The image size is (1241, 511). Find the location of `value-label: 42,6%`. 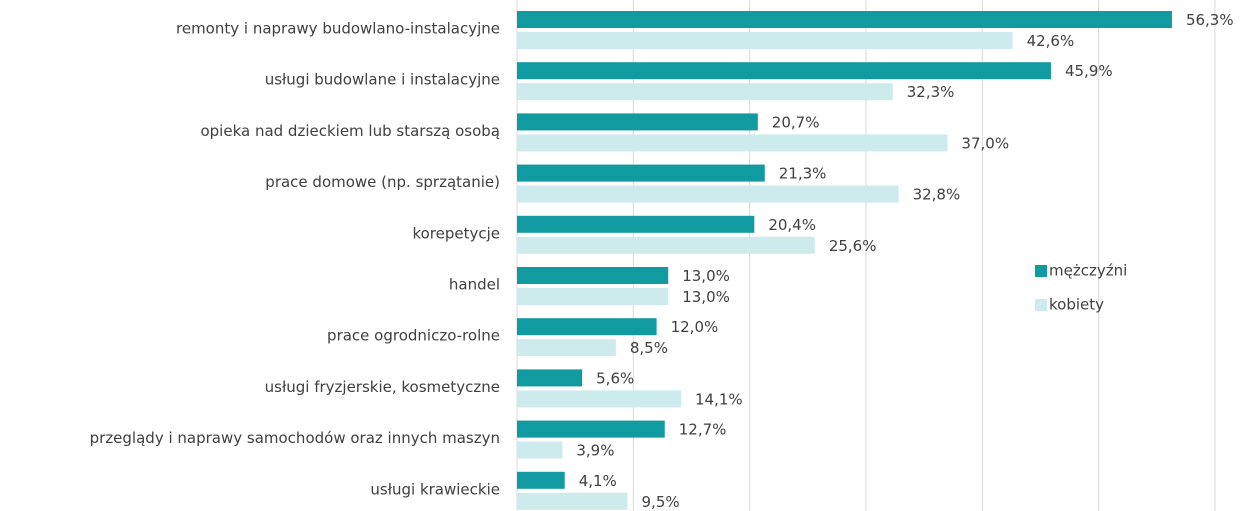

value-label: 42,6% is located at coordinates (1051, 41).